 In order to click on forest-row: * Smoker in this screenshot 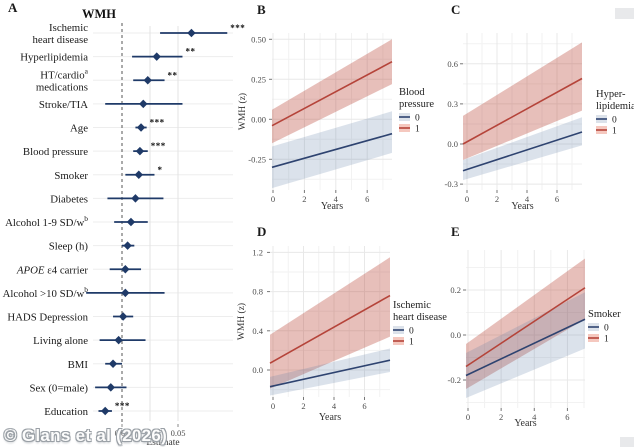, I will do `click(108, 173)`.